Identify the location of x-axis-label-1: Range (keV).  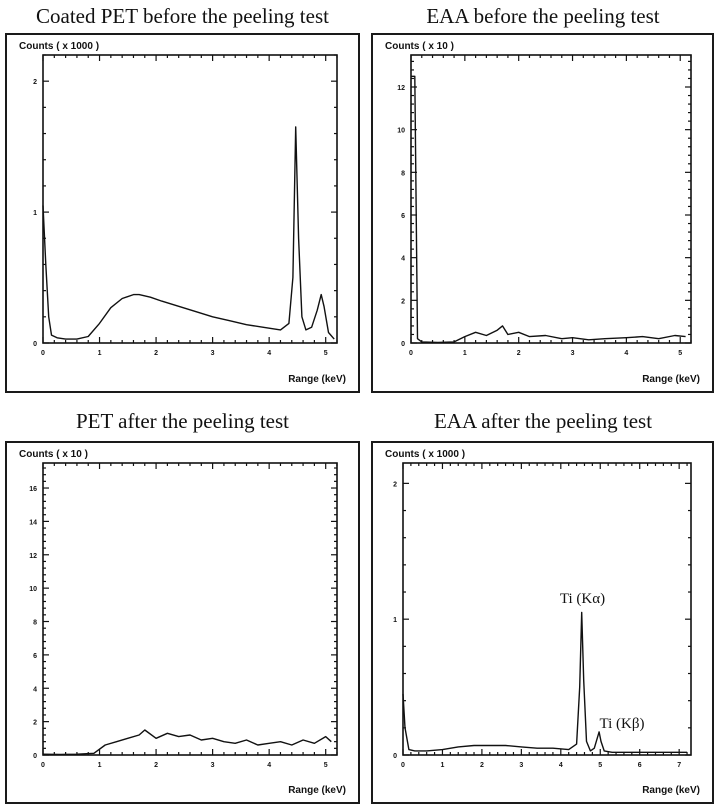
(671, 379).